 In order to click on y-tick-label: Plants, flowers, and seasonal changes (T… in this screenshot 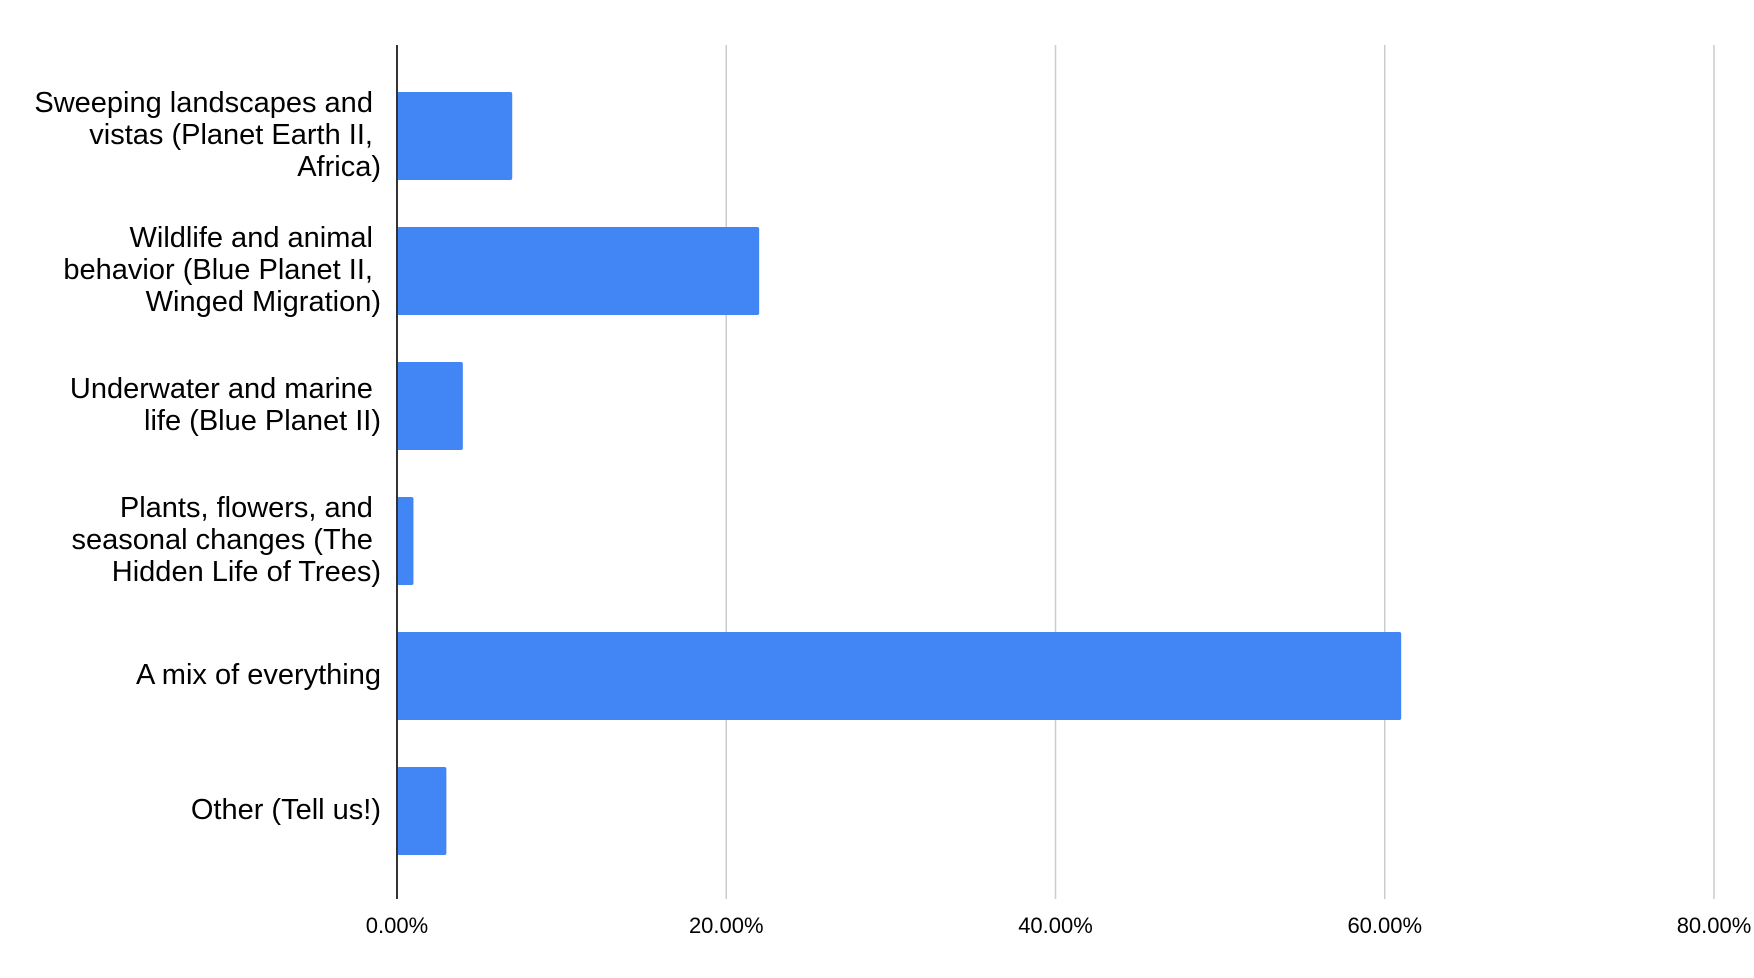, I will do `click(226, 540)`.